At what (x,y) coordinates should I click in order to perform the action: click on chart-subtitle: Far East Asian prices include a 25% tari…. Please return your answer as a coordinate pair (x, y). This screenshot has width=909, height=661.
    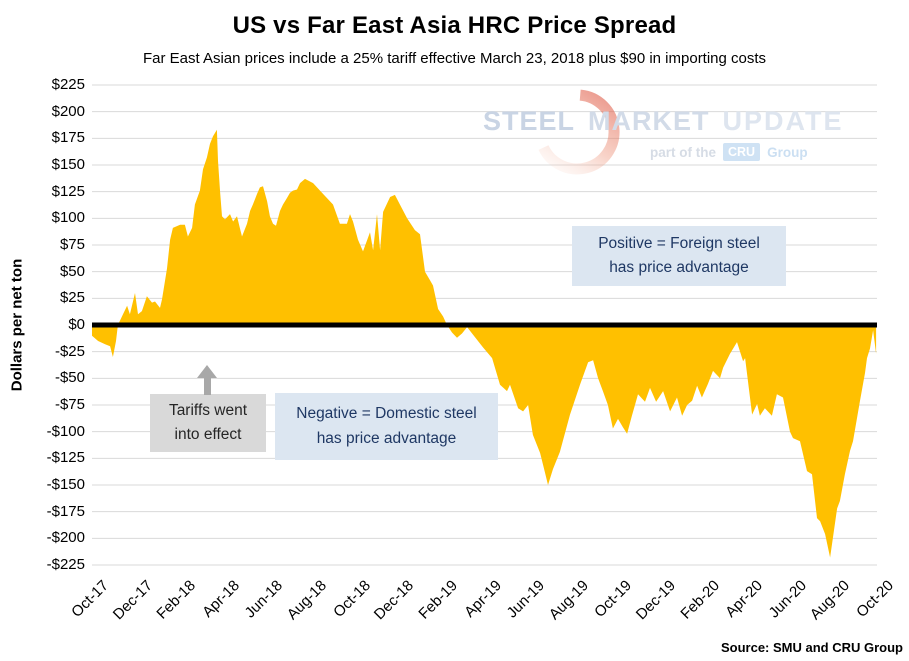
    Looking at the image, I should click on (454, 58).